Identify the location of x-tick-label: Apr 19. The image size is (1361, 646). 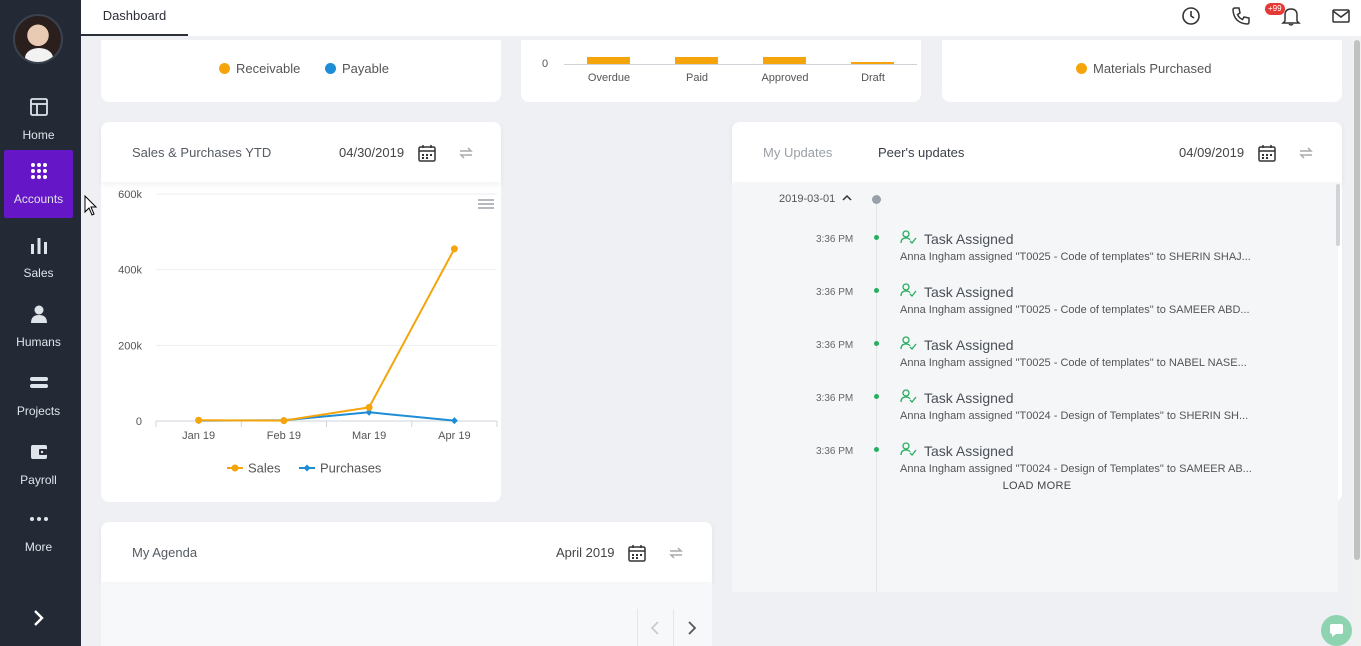
(454, 436).